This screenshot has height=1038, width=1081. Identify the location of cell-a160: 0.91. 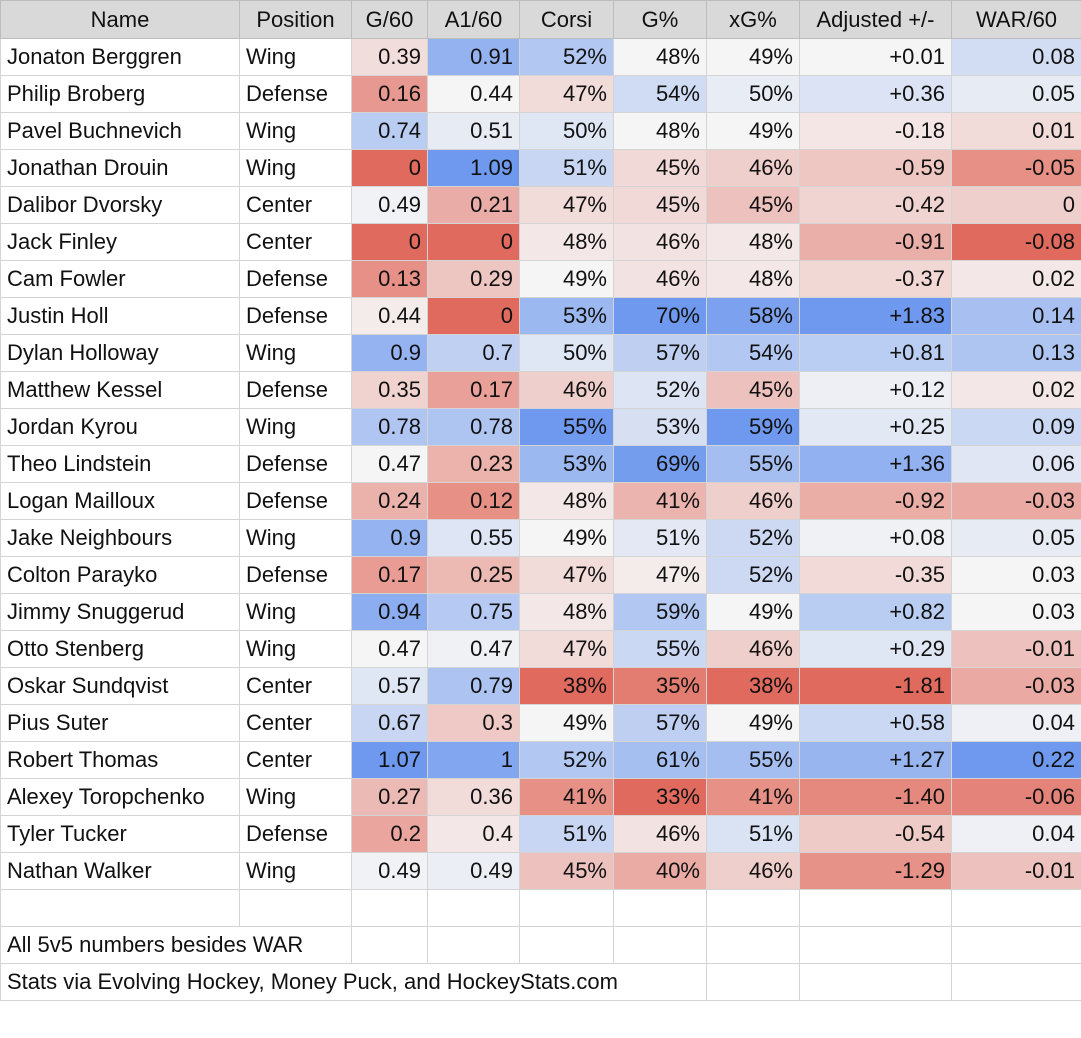
(473, 57).